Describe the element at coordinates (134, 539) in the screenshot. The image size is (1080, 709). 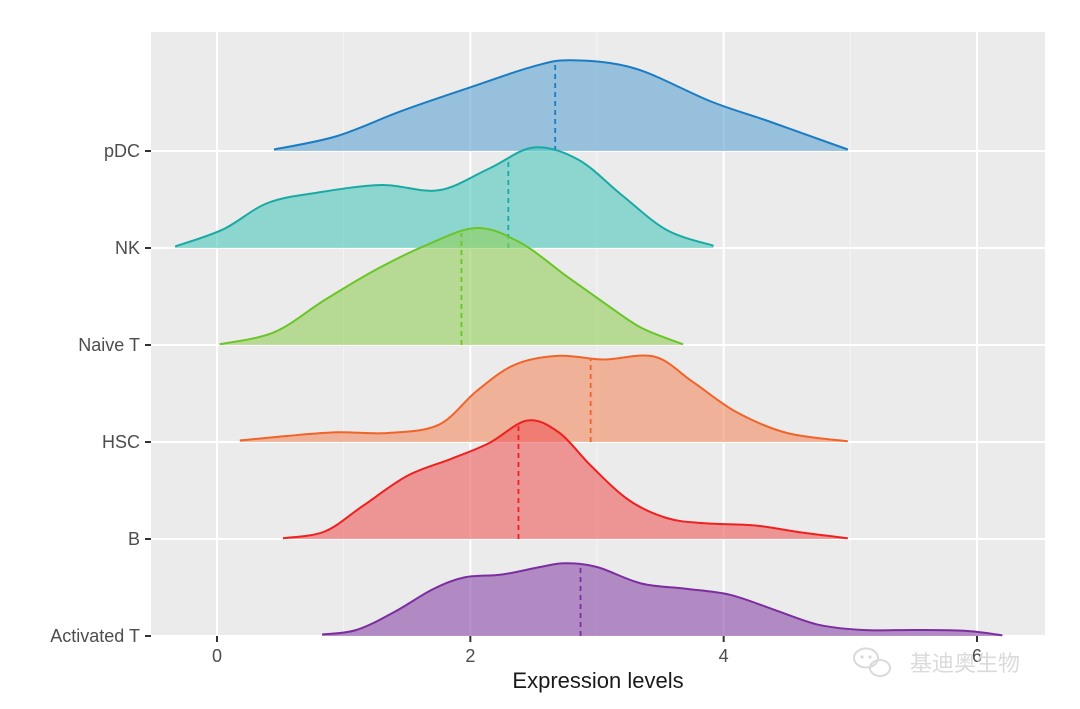
I see `y-tick-label: B` at that location.